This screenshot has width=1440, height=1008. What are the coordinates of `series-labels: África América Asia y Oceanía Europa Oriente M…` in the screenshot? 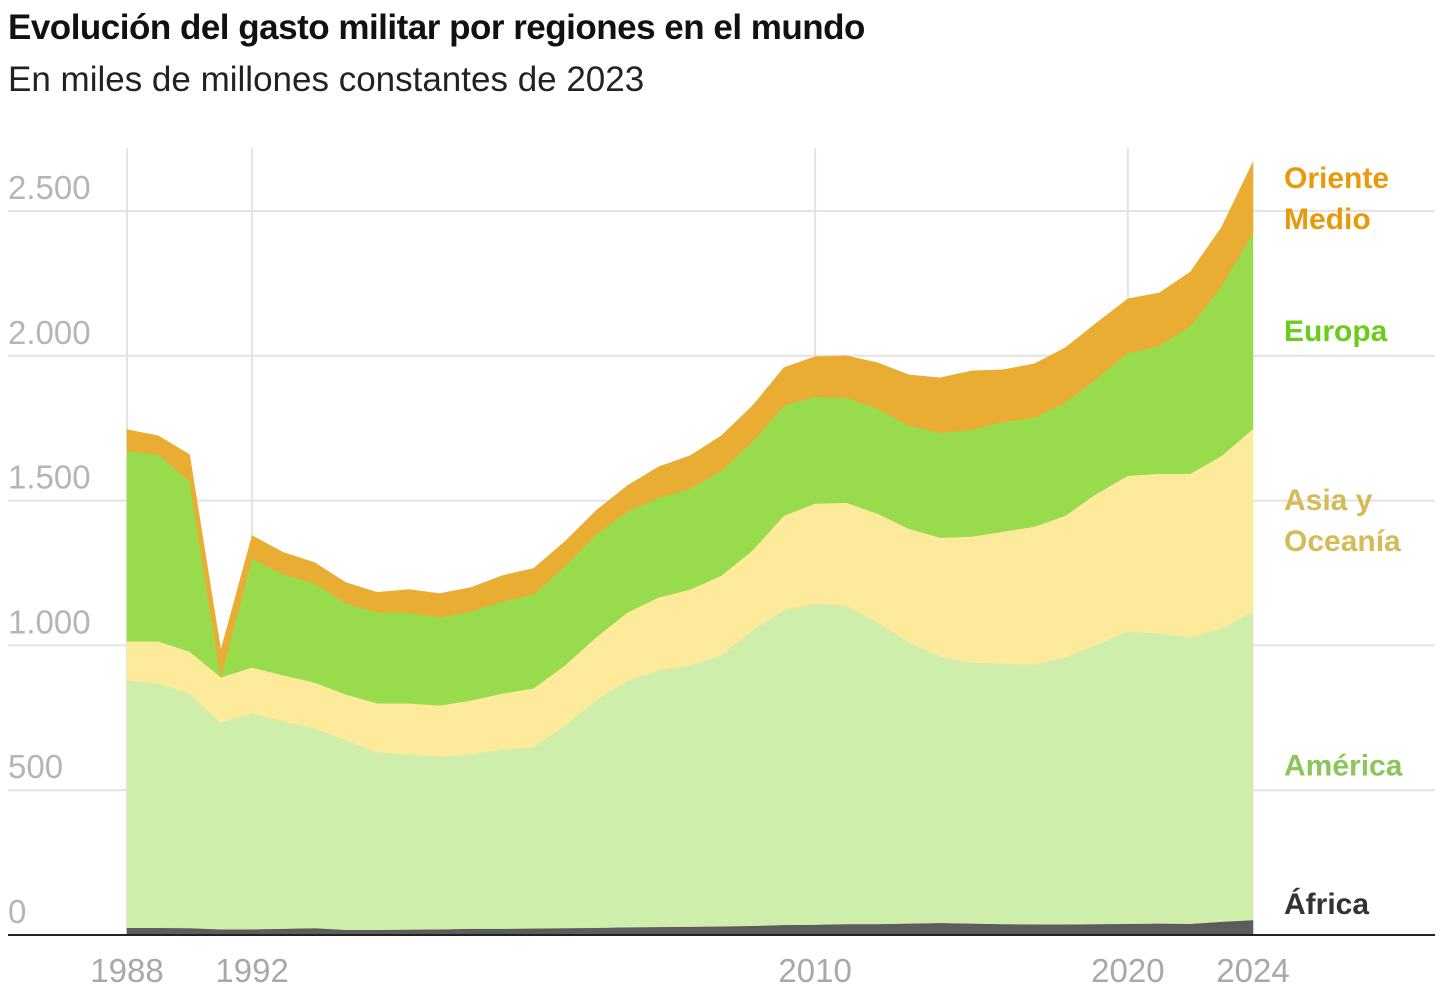 It's located at (1343, 541).